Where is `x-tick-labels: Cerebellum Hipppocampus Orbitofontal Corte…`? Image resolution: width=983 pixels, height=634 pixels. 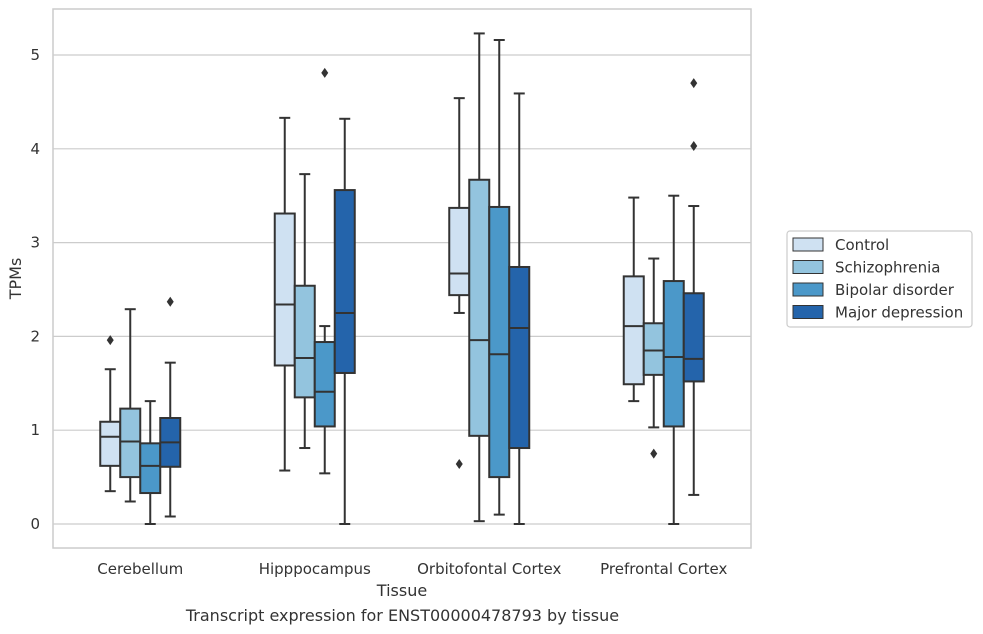 x-tick-labels: Cerebellum Hipppocampus Orbitofontal Corte… is located at coordinates (412, 569).